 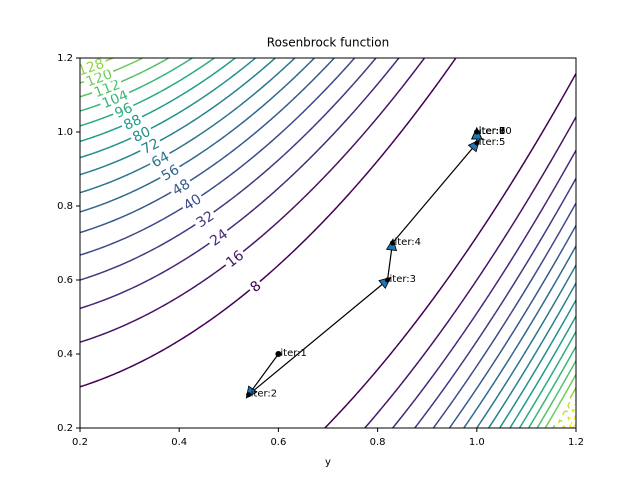 I want to click on iteration-label: iter:1, so click(x=293, y=353).